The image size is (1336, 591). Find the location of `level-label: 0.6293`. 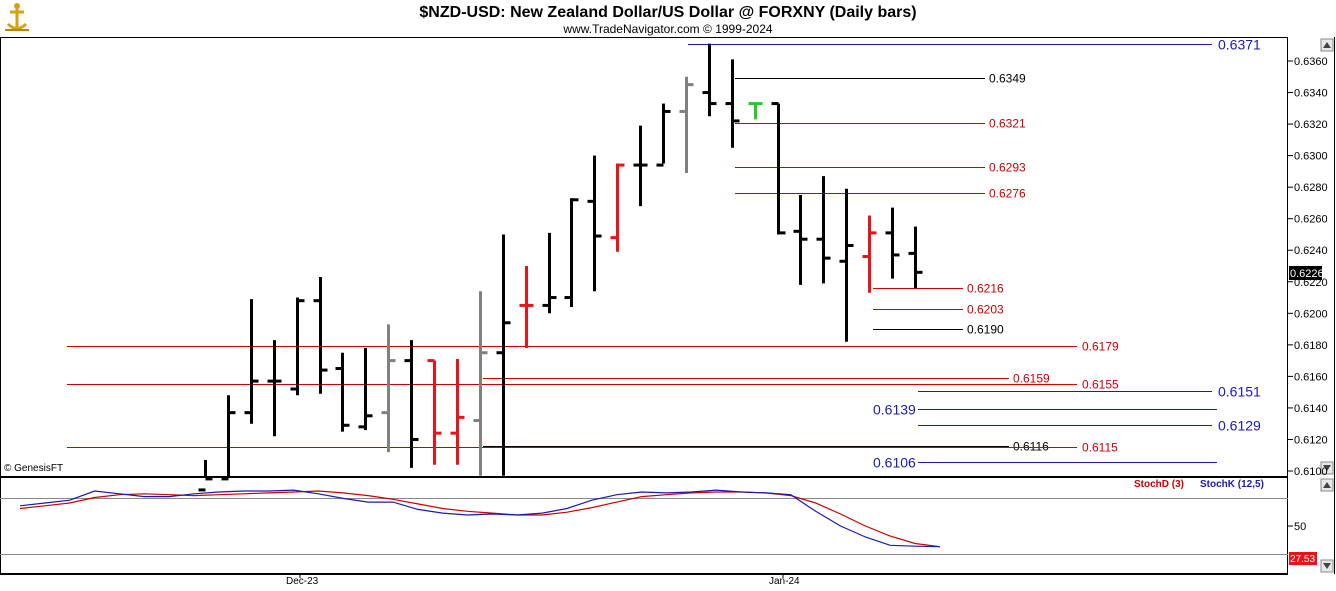

level-label: 0.6293 is located at coordinates (1007, 168).